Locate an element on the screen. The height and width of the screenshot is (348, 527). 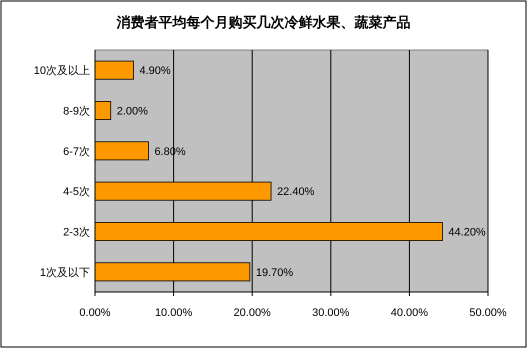
data-label: 22.40% is located at coordinates (296, 192).